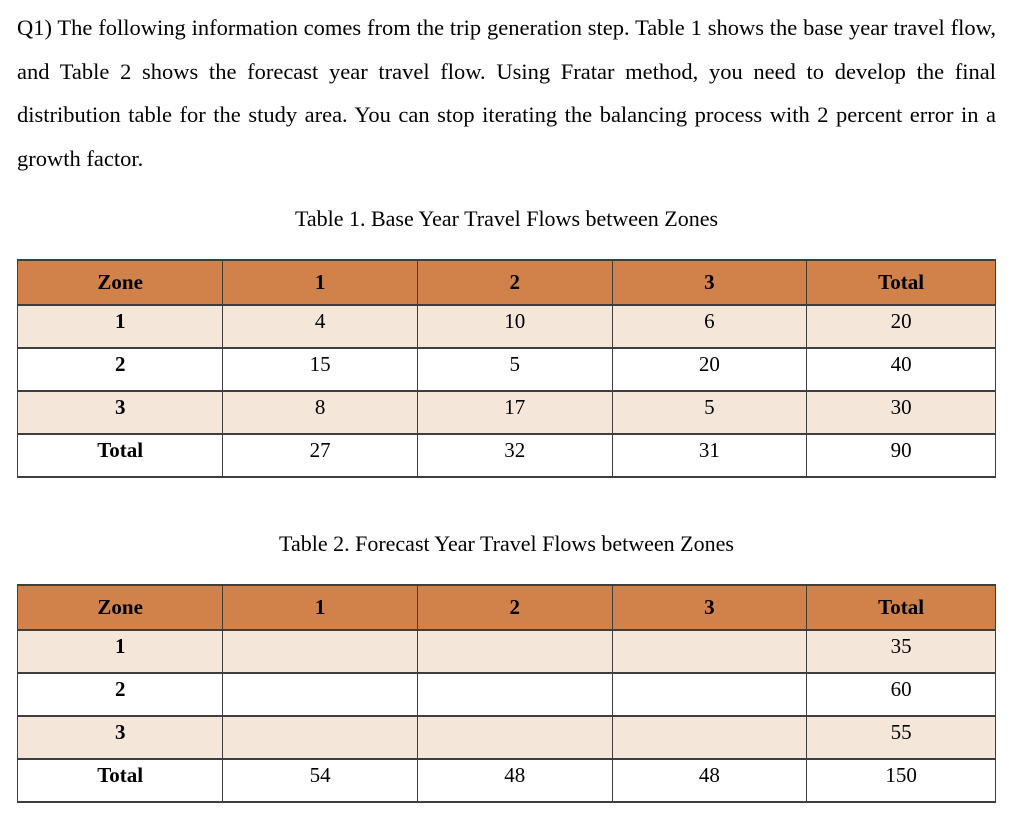 The height and width of the screenshot is (833, 1024). I want to click on table-row: 3 55, so click(506, 737).